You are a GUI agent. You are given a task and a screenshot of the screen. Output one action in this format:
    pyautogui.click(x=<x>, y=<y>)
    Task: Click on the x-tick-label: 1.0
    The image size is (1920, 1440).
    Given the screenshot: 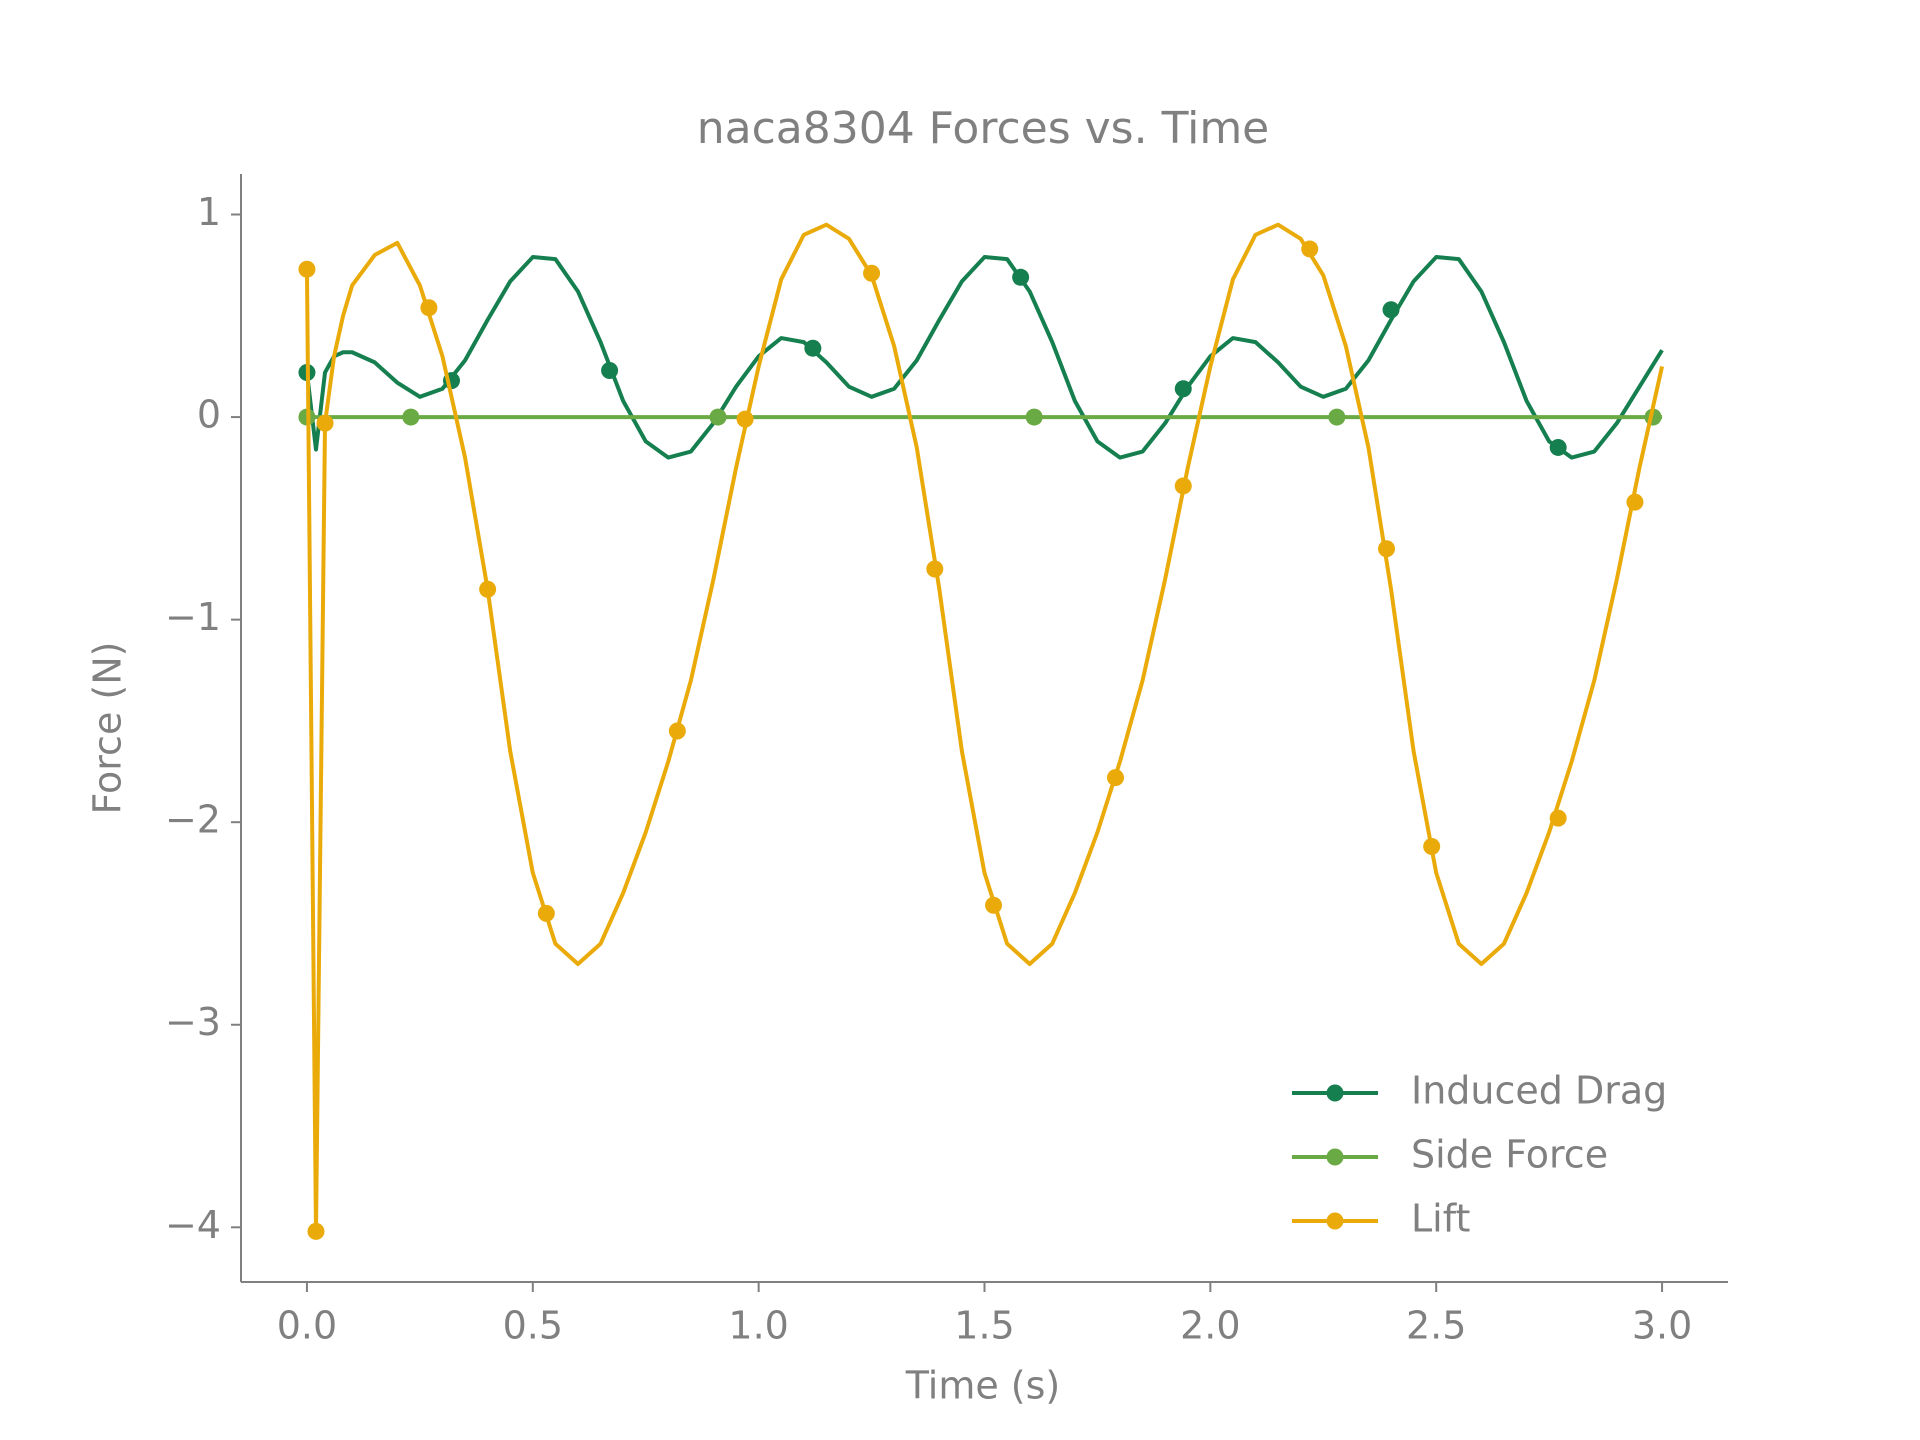 What is the action you would take?
    pyautogui.click(x=758, y=1326)
    